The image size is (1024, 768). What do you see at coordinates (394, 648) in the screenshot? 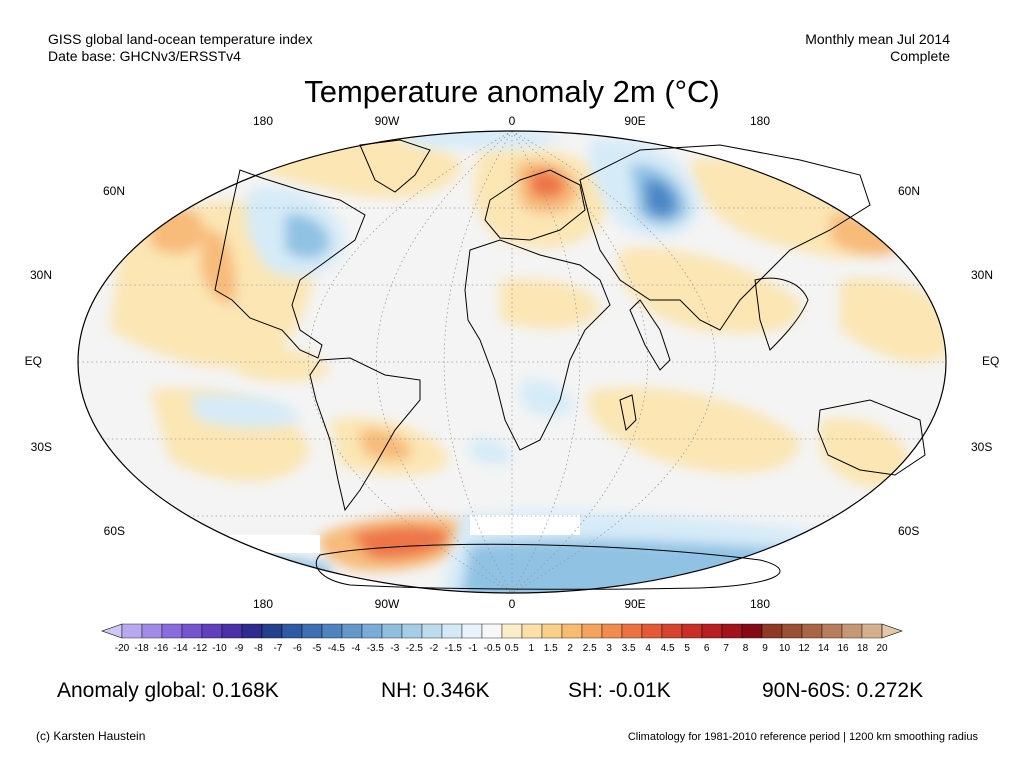
I see `colorbar-tick-label: -3` at bounding box center [394, 648].